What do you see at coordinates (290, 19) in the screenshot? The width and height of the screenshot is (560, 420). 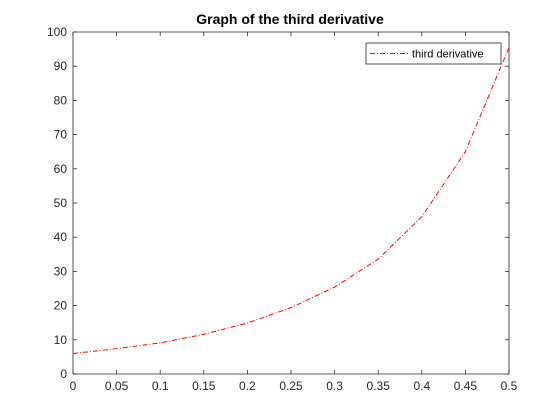 I see `chart-title: Graph of the third derivative` at bounding box center [290, 19].